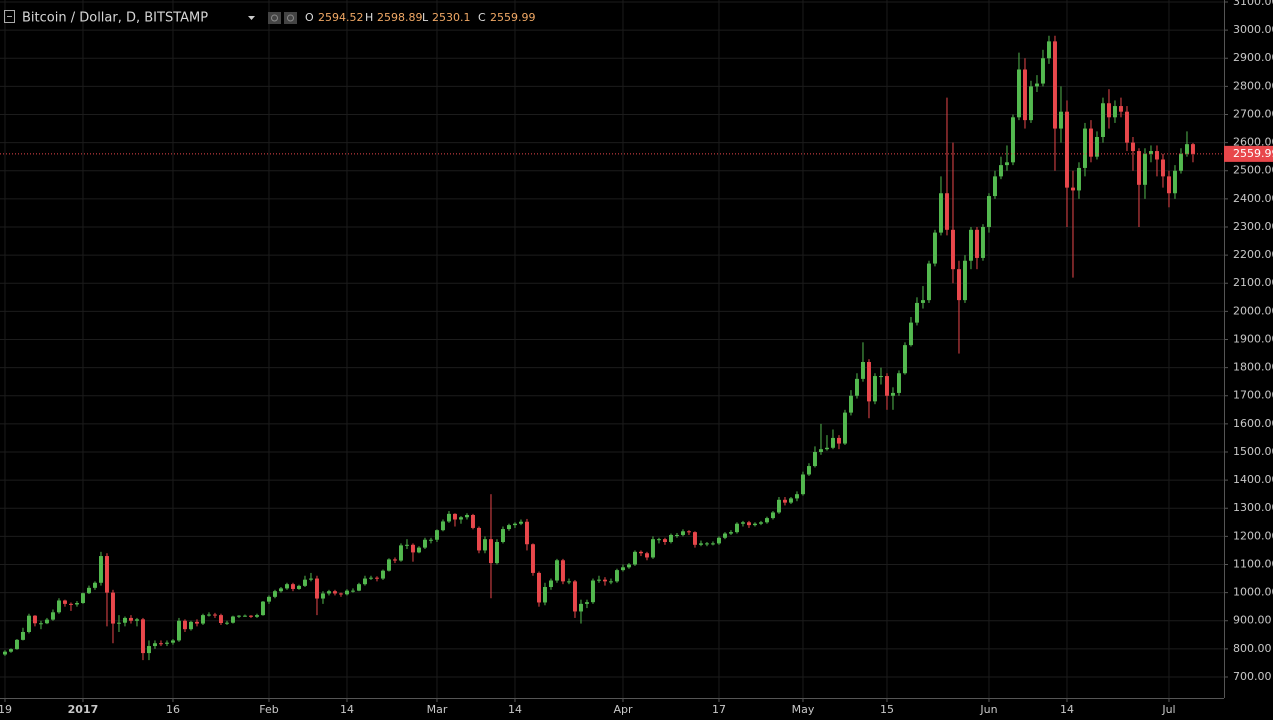 This screenshot has width=1273, height=720. What do you see at coordinates (1253, 142) in the screenshot?
I see `y-tick-label: 2600.00` at bounding box center [1253, 142].